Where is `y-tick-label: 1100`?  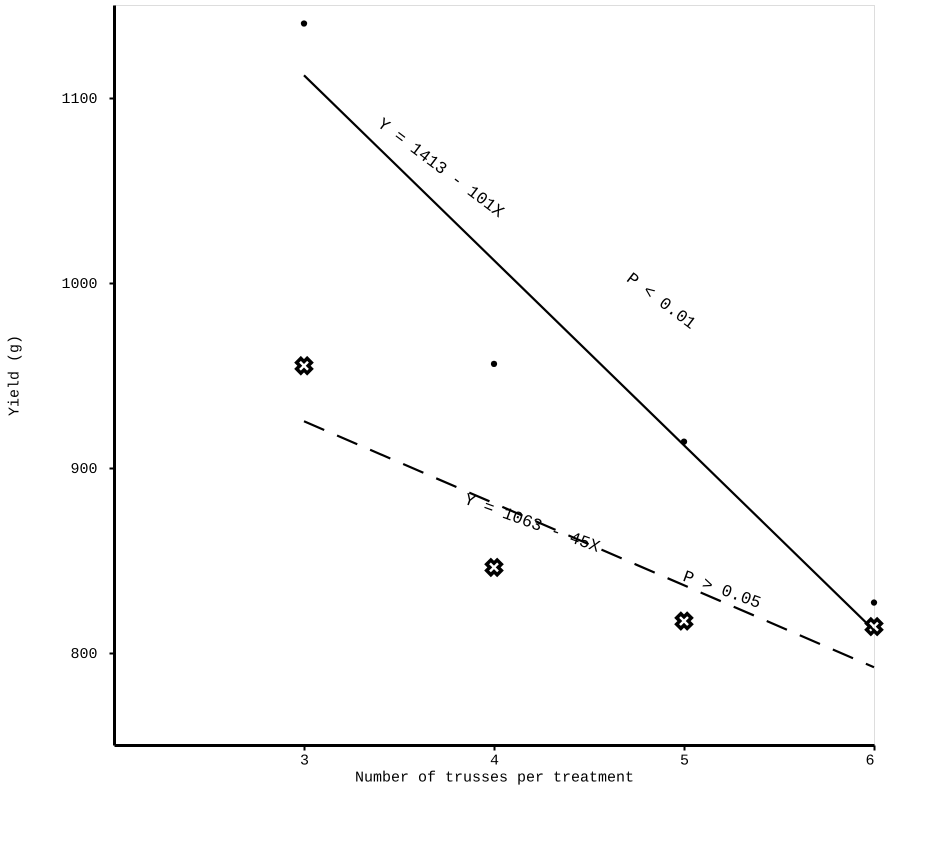
y-tick-label: 1100 is located at coordinates (79, 99).